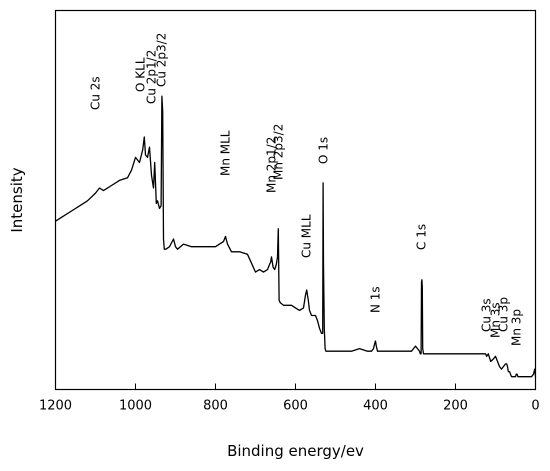  What do you see at coordinates (422, 237) in the screenshot?
I see `peak-label: C 1s` at bounding box center [422, 237].